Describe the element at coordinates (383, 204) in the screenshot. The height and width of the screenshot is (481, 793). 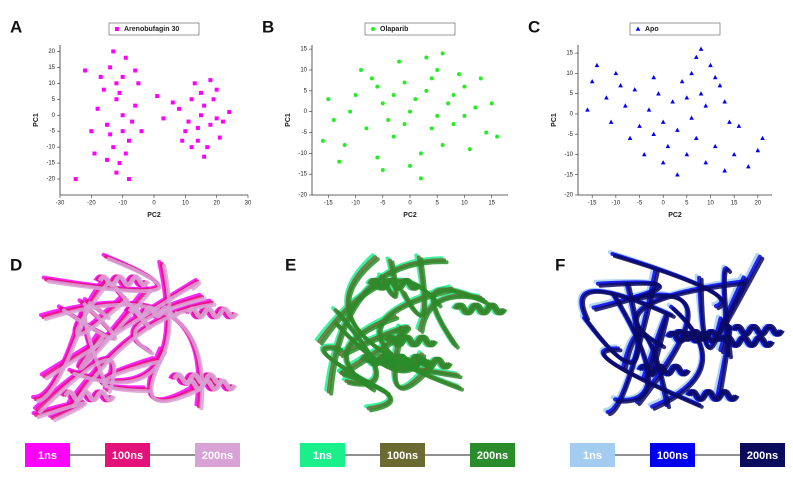
I see `x-tick-label: -5` at that location.